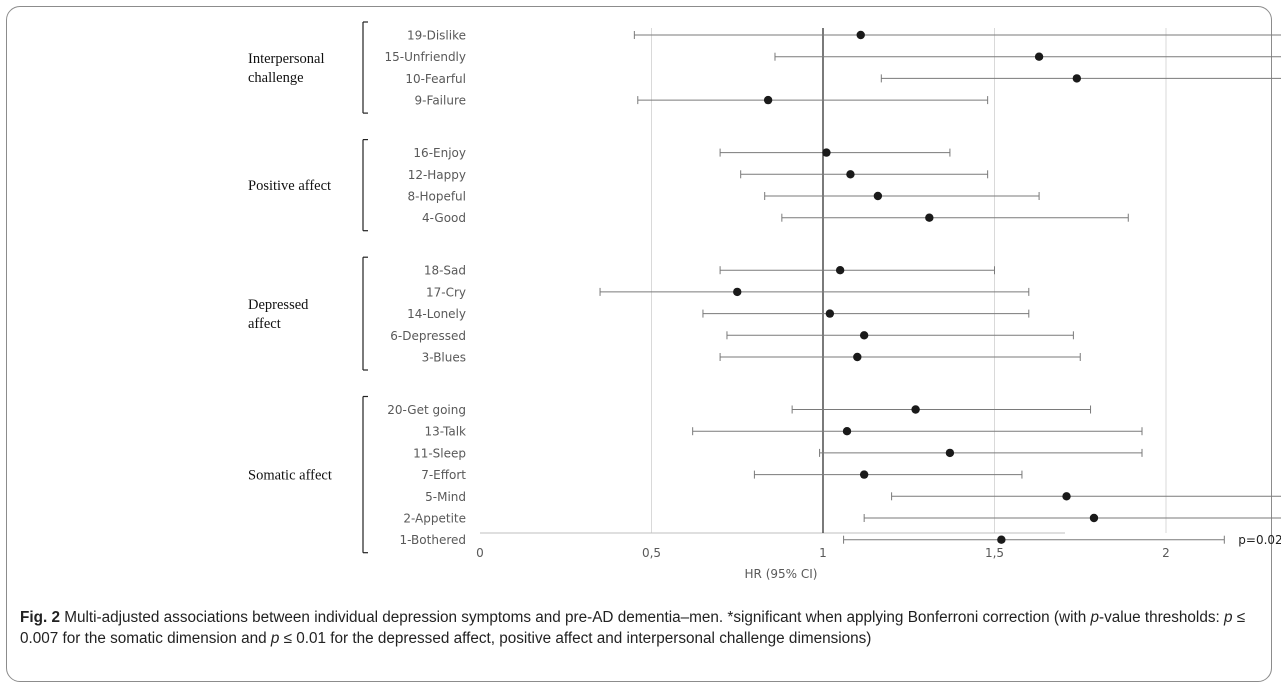  I want to click on group-label: affect, so click(264, 324).